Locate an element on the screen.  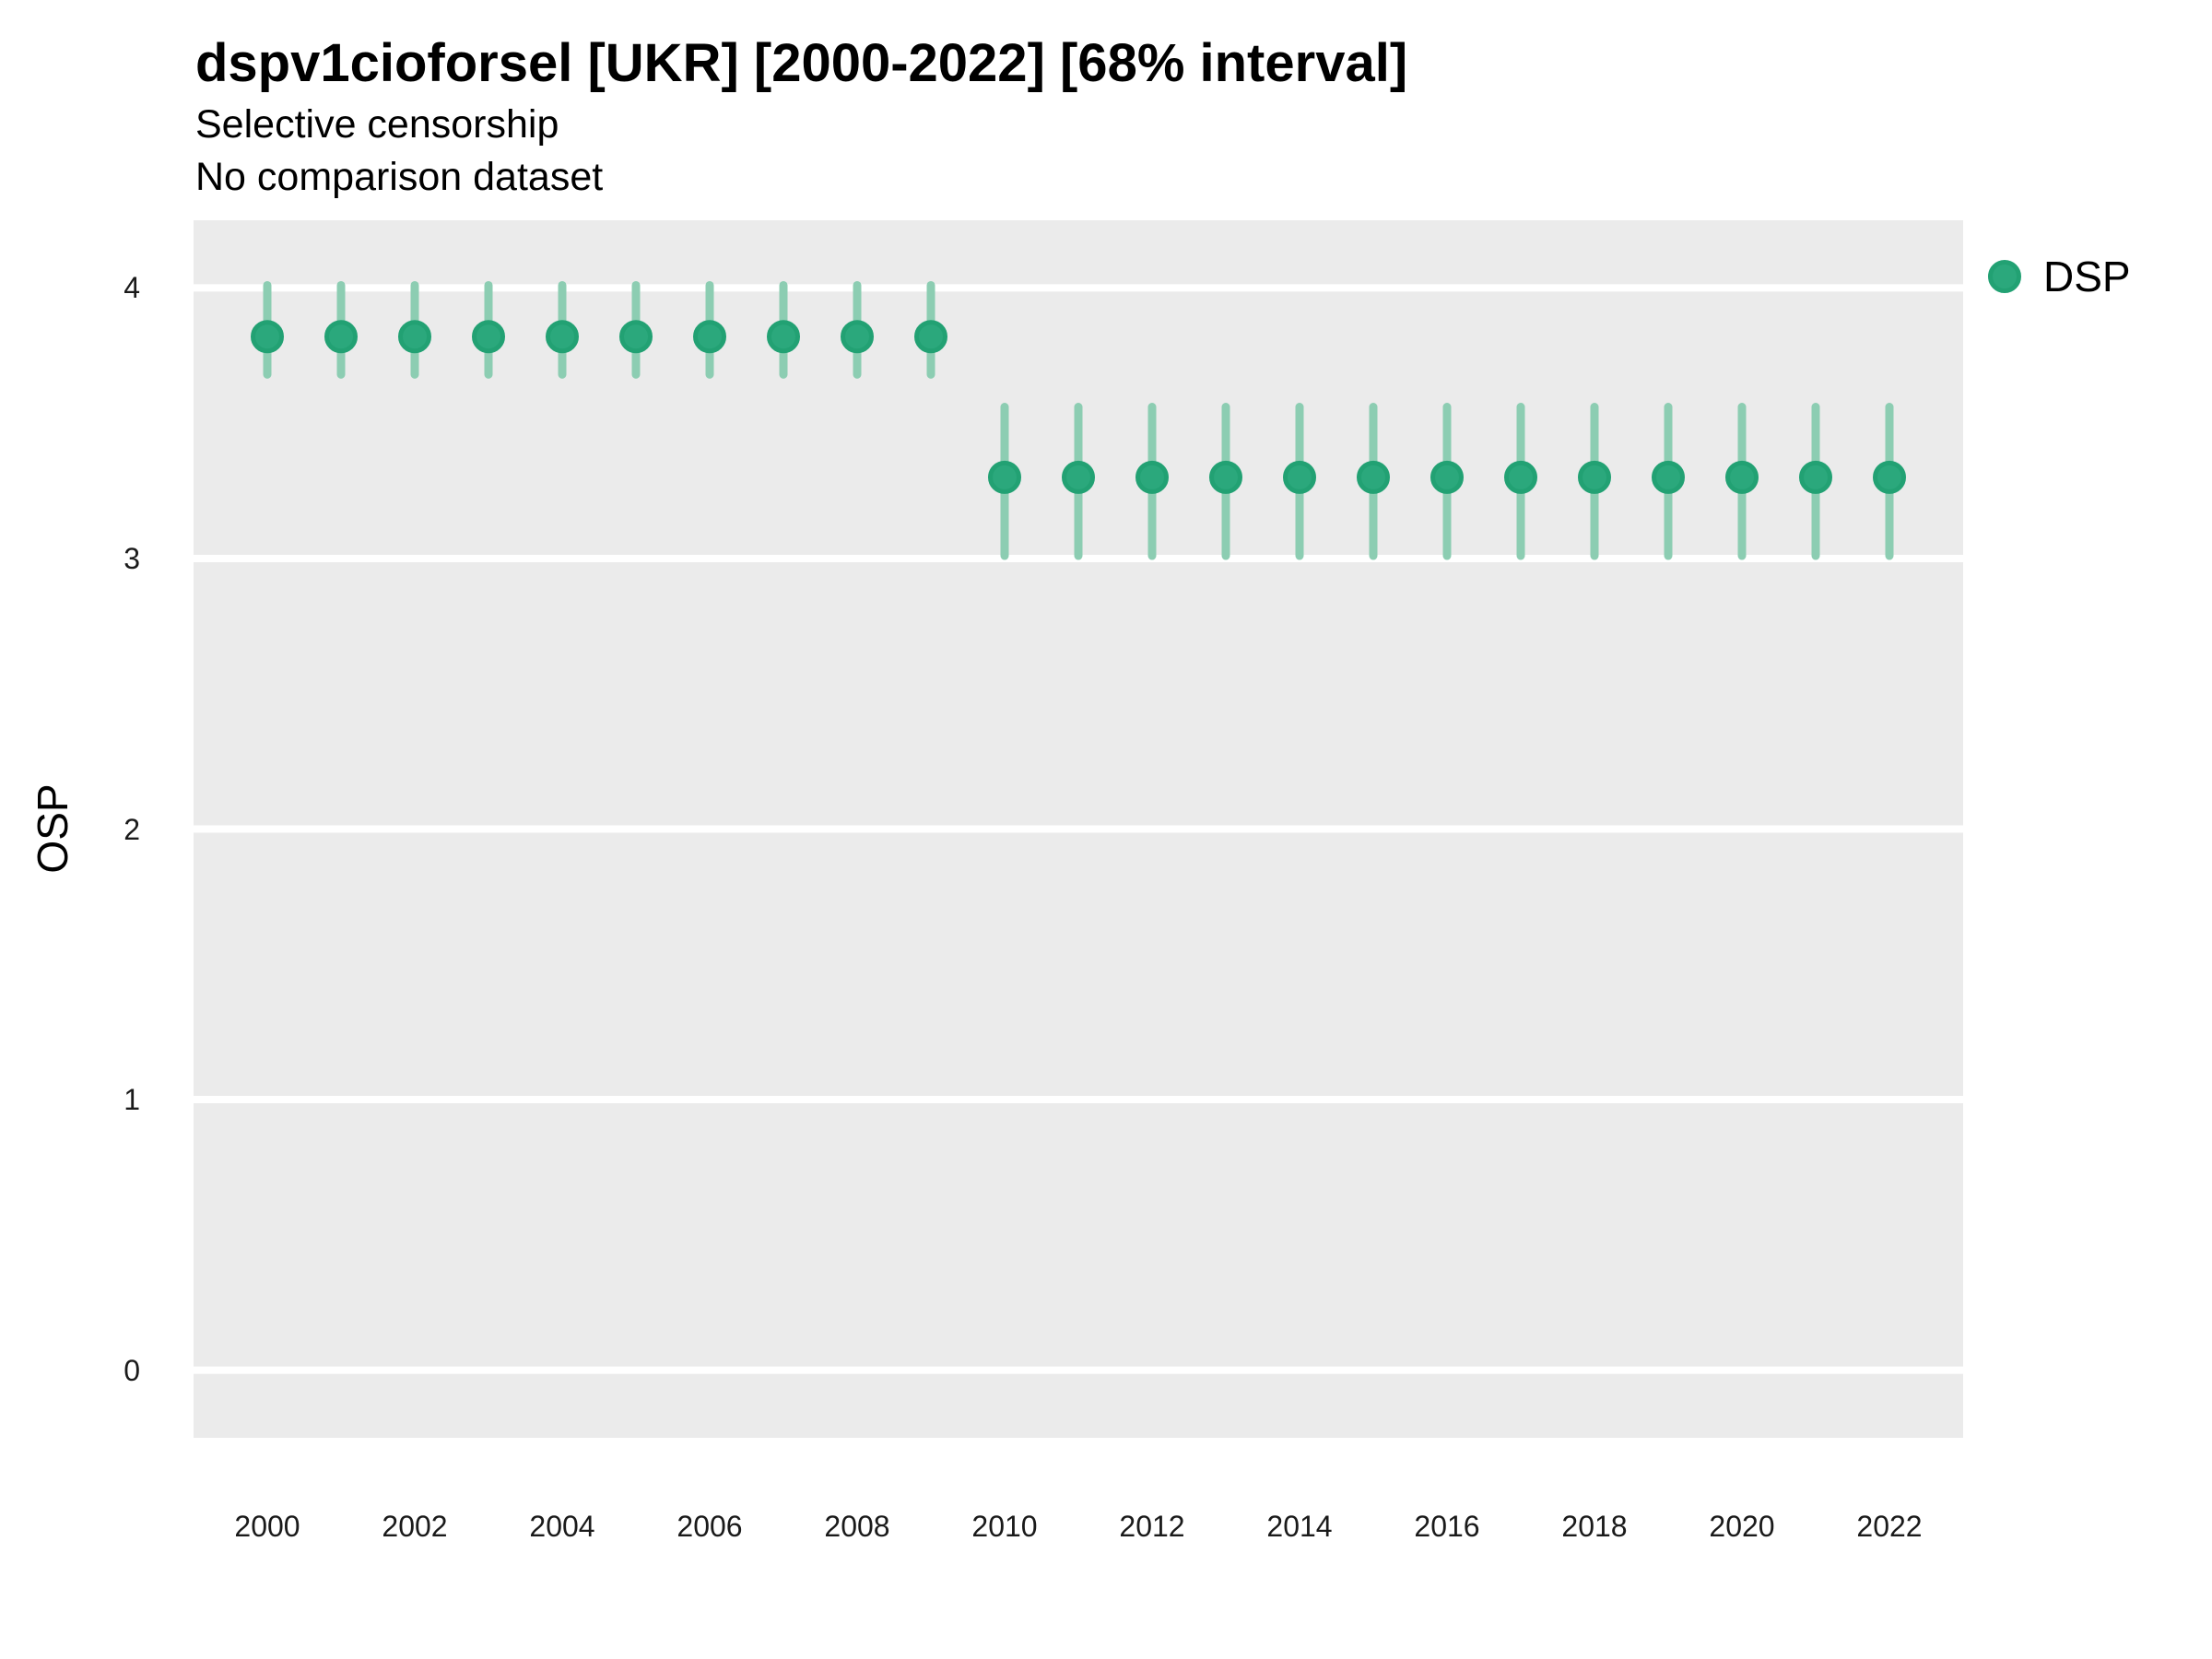
point-2010 is located at coordinates (1004, 477).